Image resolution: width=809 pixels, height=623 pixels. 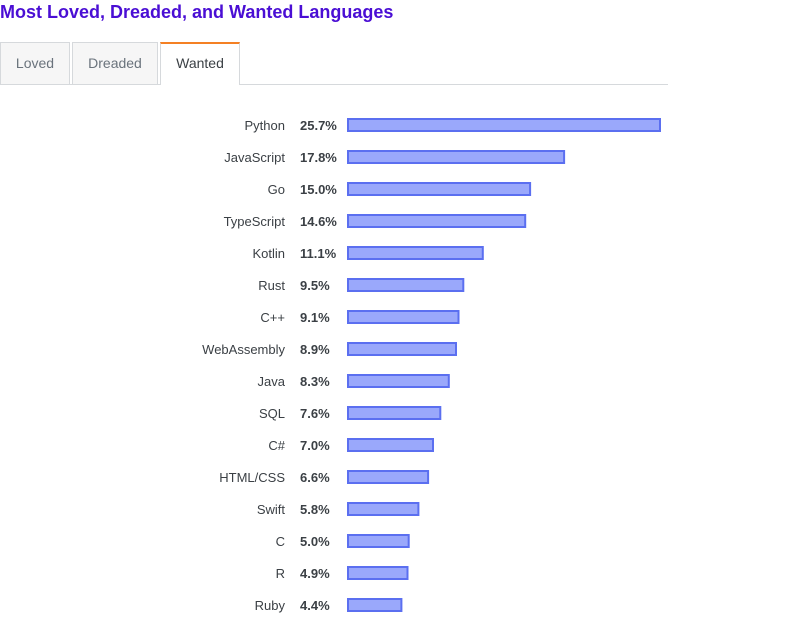 I want to click on category-label: WebAssembly, so click(x=243, y=349).